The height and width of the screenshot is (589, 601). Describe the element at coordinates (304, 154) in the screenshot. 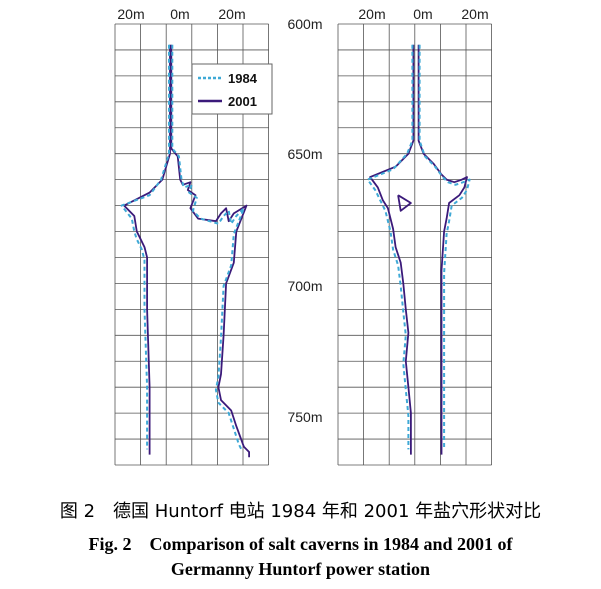

I see `y-tick-650: 650m` at that location.